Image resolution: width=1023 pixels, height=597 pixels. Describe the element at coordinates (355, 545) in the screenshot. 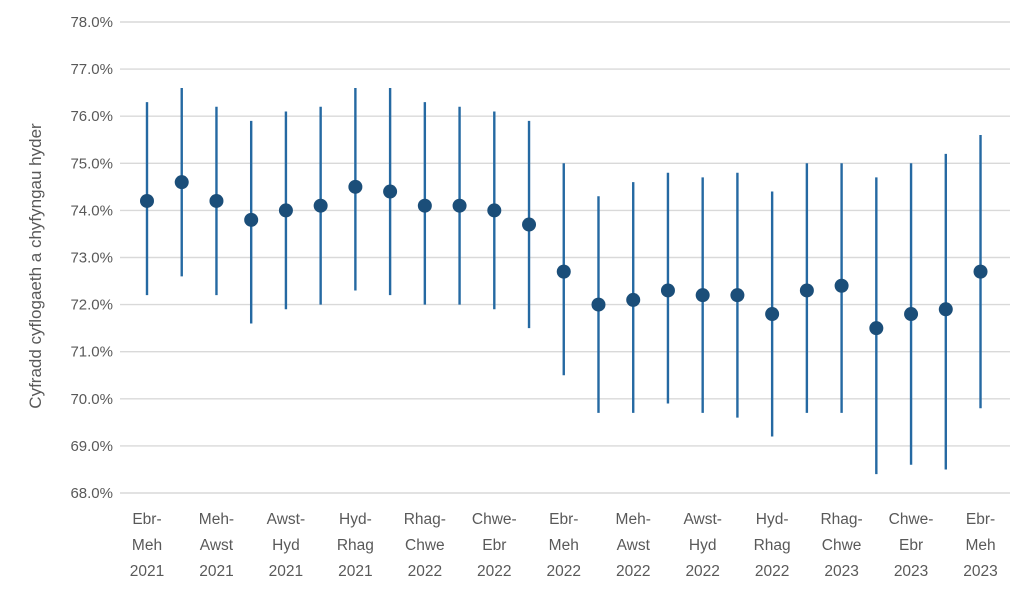

I see `x-tick-label: Hyd-Rhag 2021` at that location.